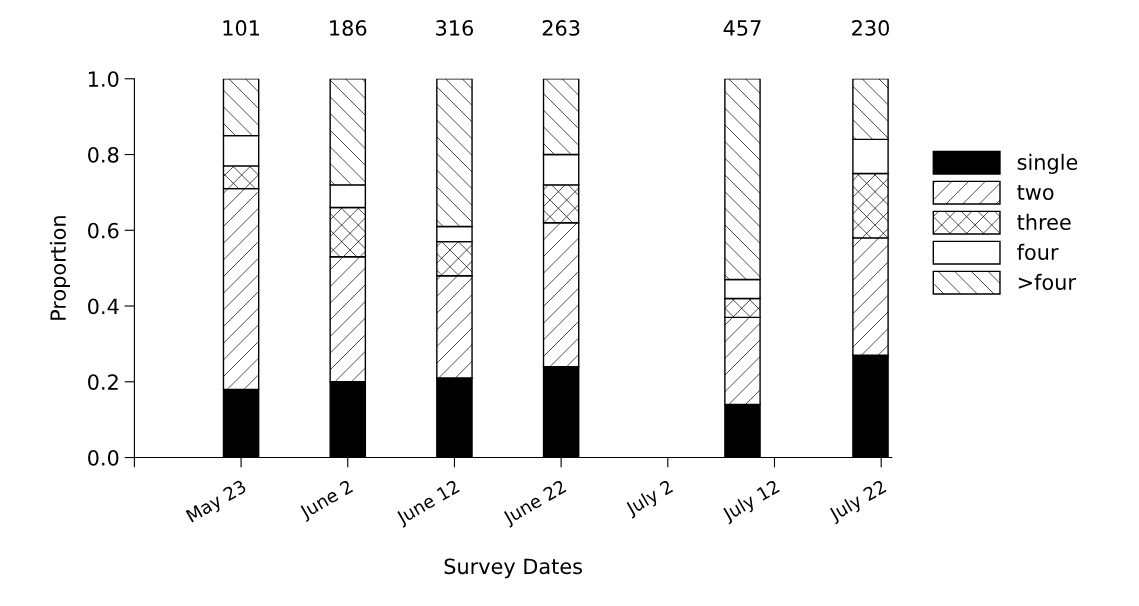 The width and height of the screenshot is (1139, 606). What do you see at coordinates (103, 382) in the screenshot?
I see `y-tick-label: 0.2` at bounding box center [103, 382].